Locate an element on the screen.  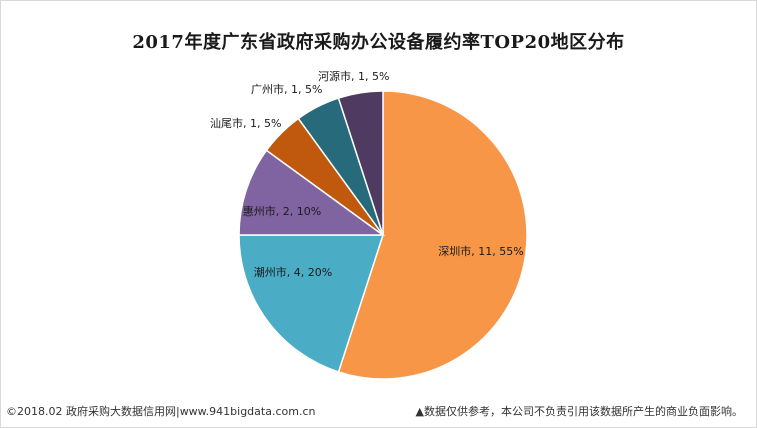
slice-label-2: 潮州市, 4, 20% is located at coordinates (293, 272).